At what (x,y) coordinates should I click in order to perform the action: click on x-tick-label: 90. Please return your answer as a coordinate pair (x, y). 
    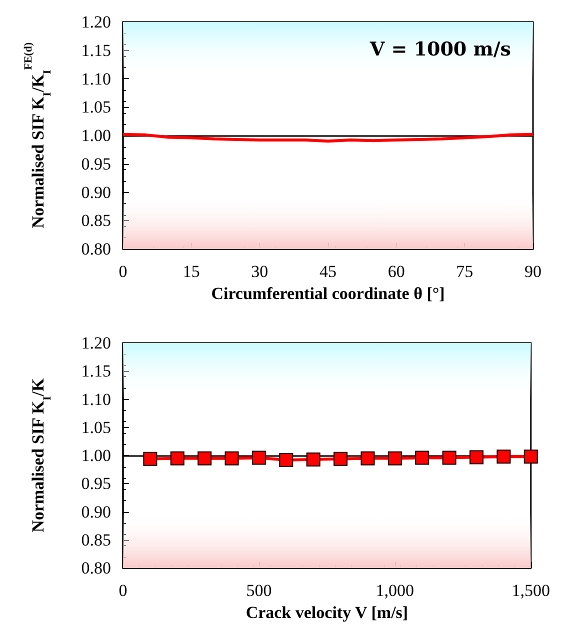
    Looking at the image, I should click on (533, 271).